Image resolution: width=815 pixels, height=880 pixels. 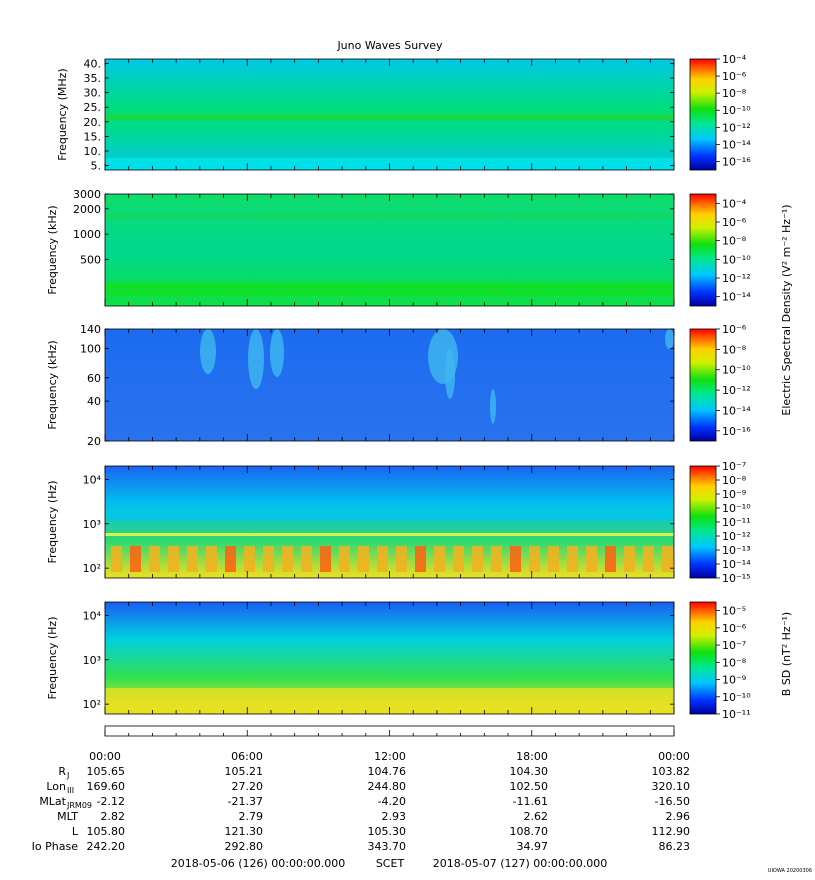 I want to click on ephemeris-row-sub: J, so click(x=67, y=775).